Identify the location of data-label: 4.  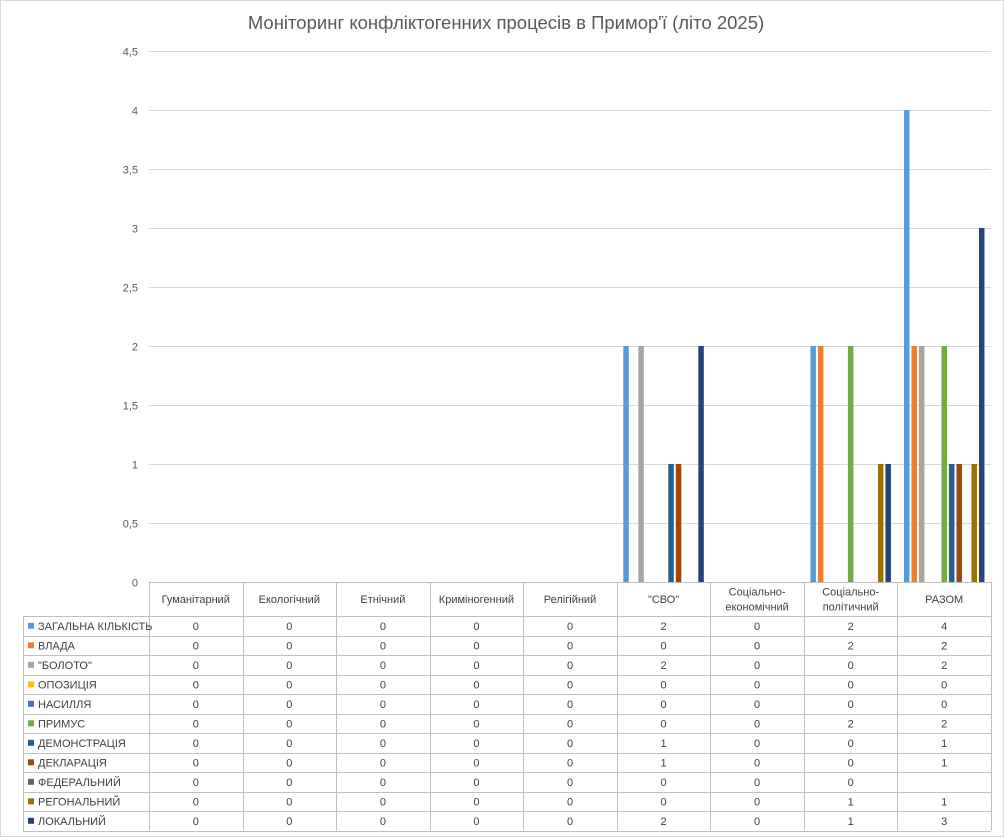
(944, 627).